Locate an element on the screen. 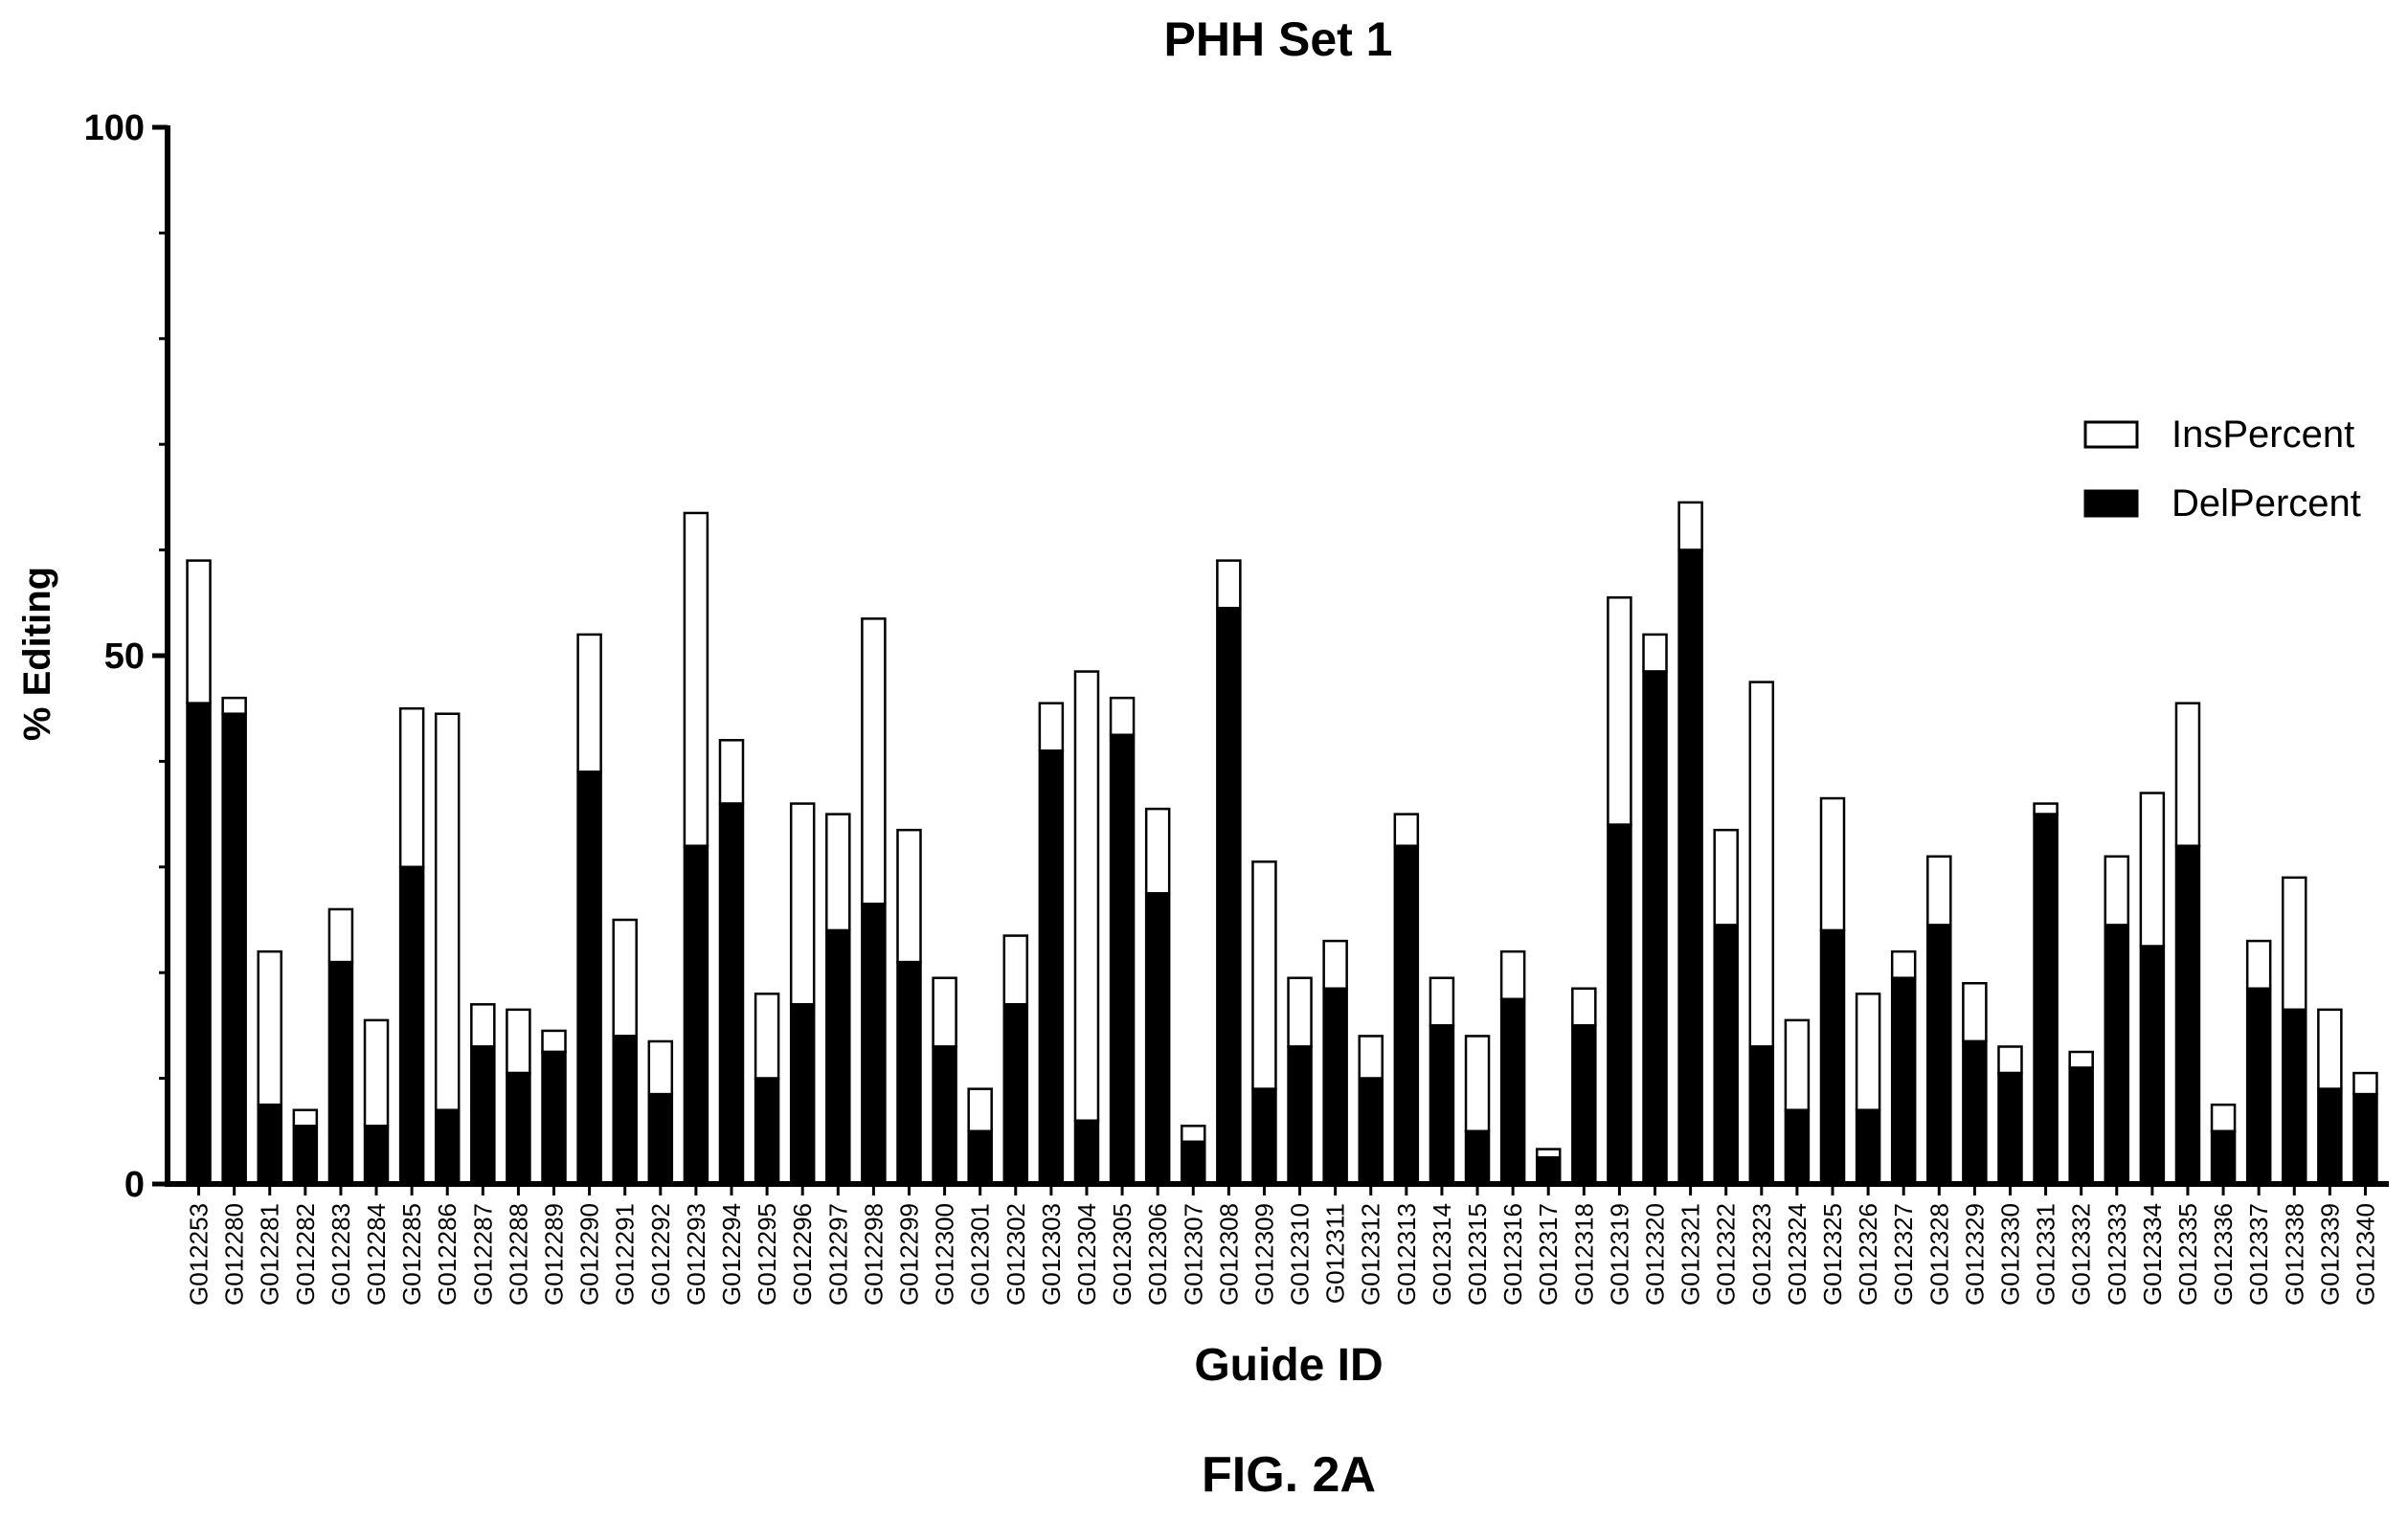  bar-del-G012296 is located at coordinates (803, 1094).